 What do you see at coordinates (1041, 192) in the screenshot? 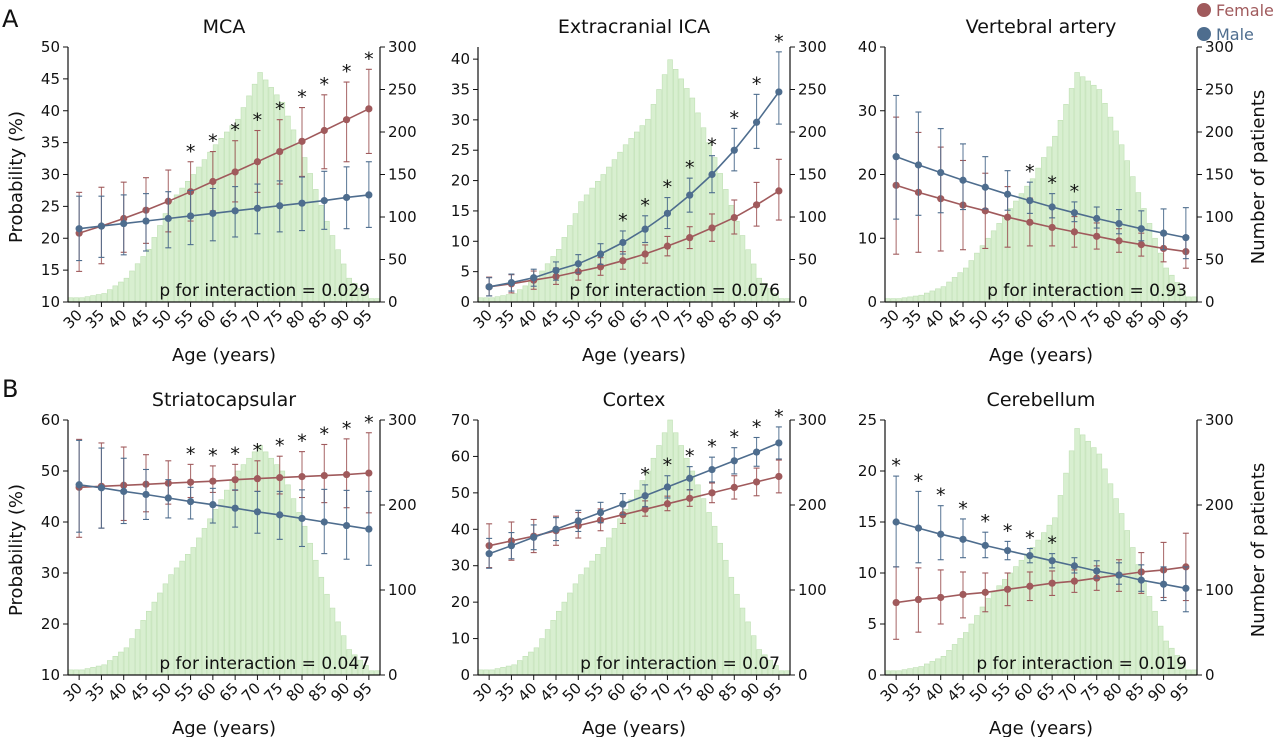
I see `series-female` at bounding box center [1041, 192].